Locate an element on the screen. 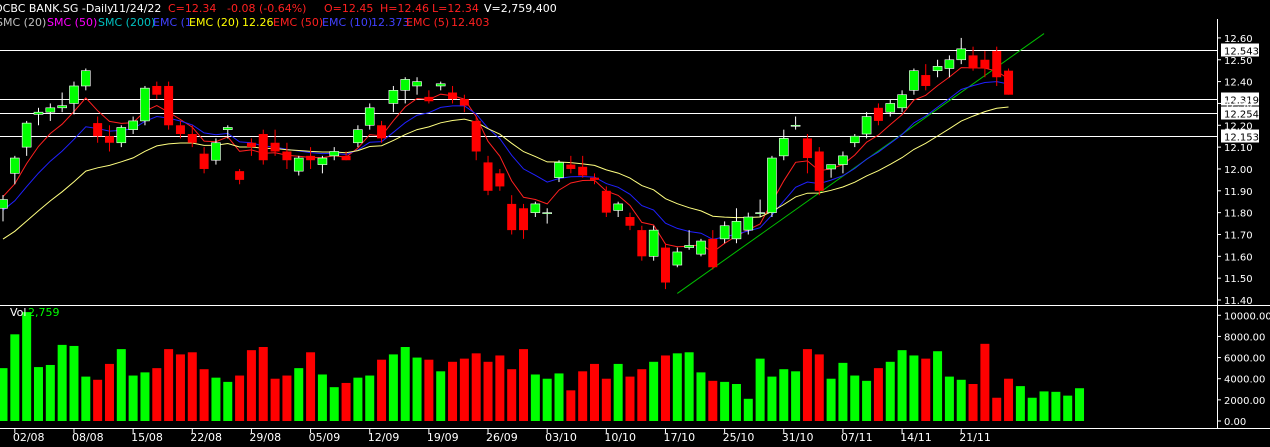 Image resolution: width=1270 pixels, height=447 pixels. change-label: -0.08 (-0.64%) is located at coordinates (266, 8).